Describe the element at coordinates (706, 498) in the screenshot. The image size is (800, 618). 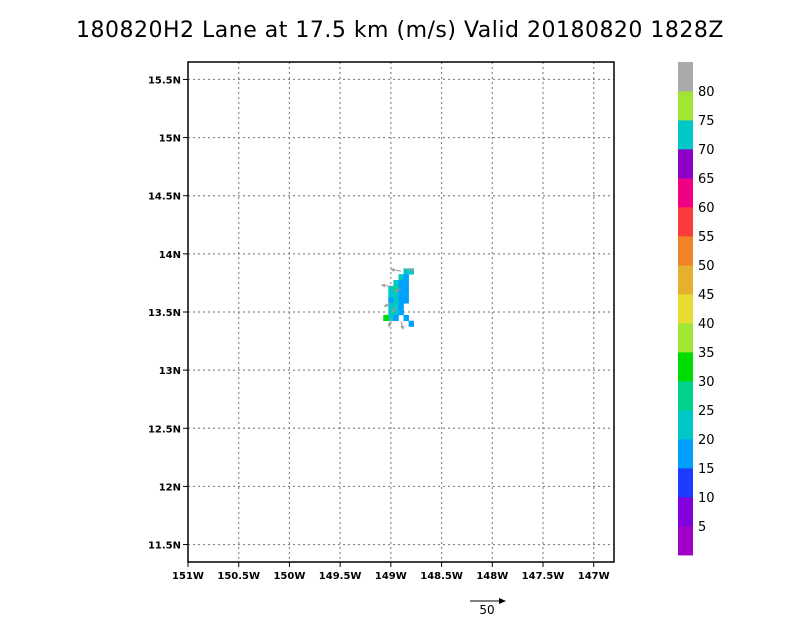
I see `colorbar-label: 10` at that location.